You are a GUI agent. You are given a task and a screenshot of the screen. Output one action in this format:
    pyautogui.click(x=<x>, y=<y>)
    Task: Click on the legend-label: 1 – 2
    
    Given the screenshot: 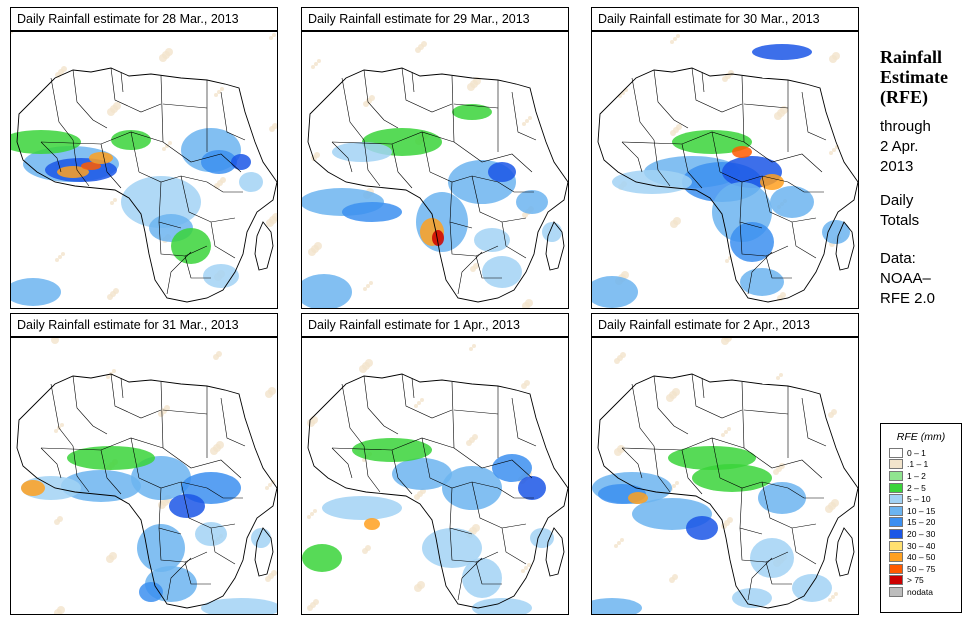 What is the action you would take?
    pyautogui.click(x=916, y=475)
    